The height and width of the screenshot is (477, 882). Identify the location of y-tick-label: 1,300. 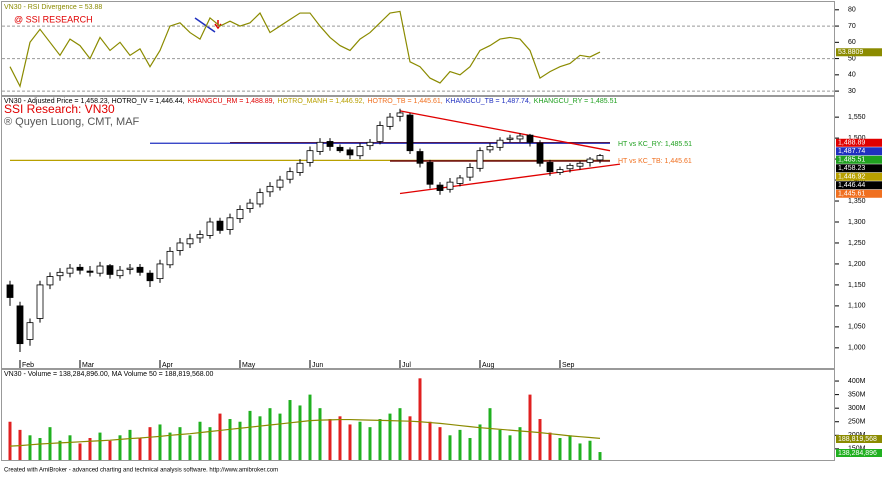
(857, 222).